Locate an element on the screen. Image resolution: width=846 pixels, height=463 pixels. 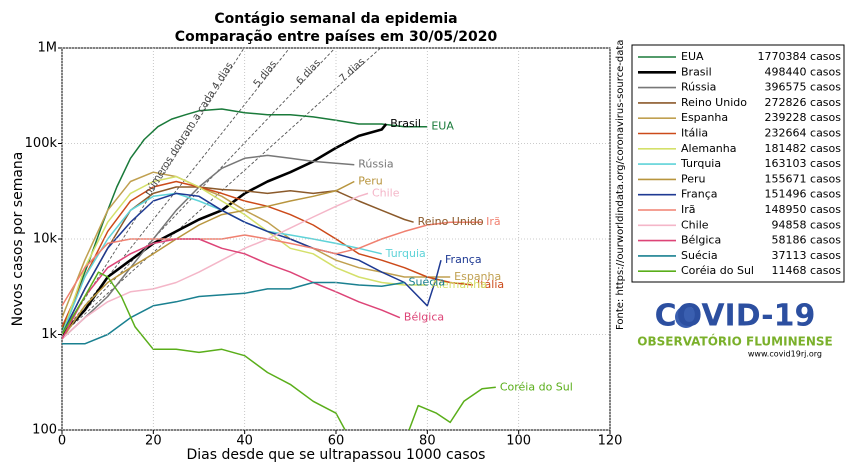
legend-total: 148950 casos is located at coordinates (803, 209).